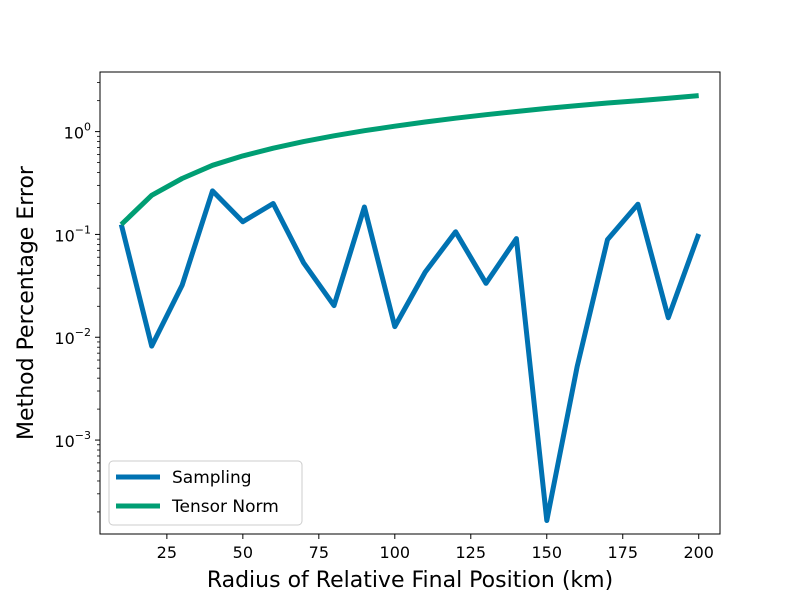  I want to click on legend: Sampling Tensor Norm, so click(205, 493).